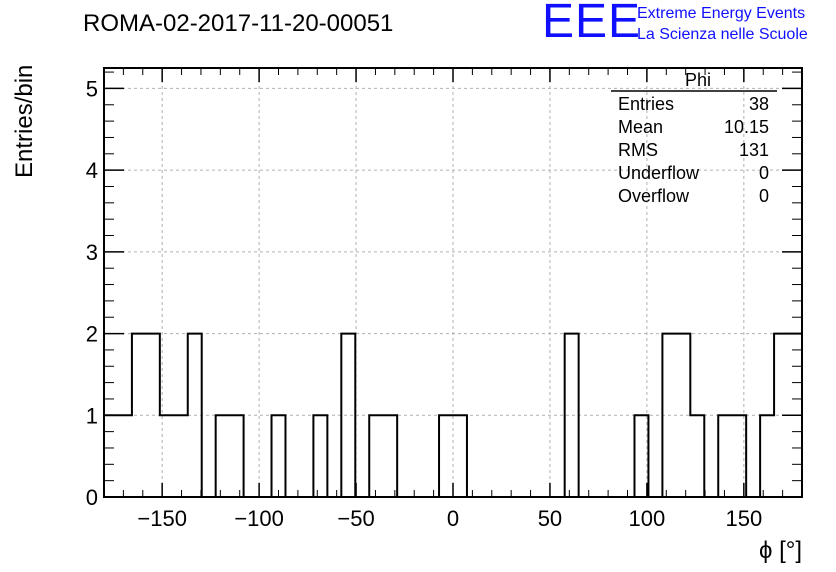  Describe the element at coordinates (647, 518) in the screenshot. I see `x-tick-label: 100` at that location.